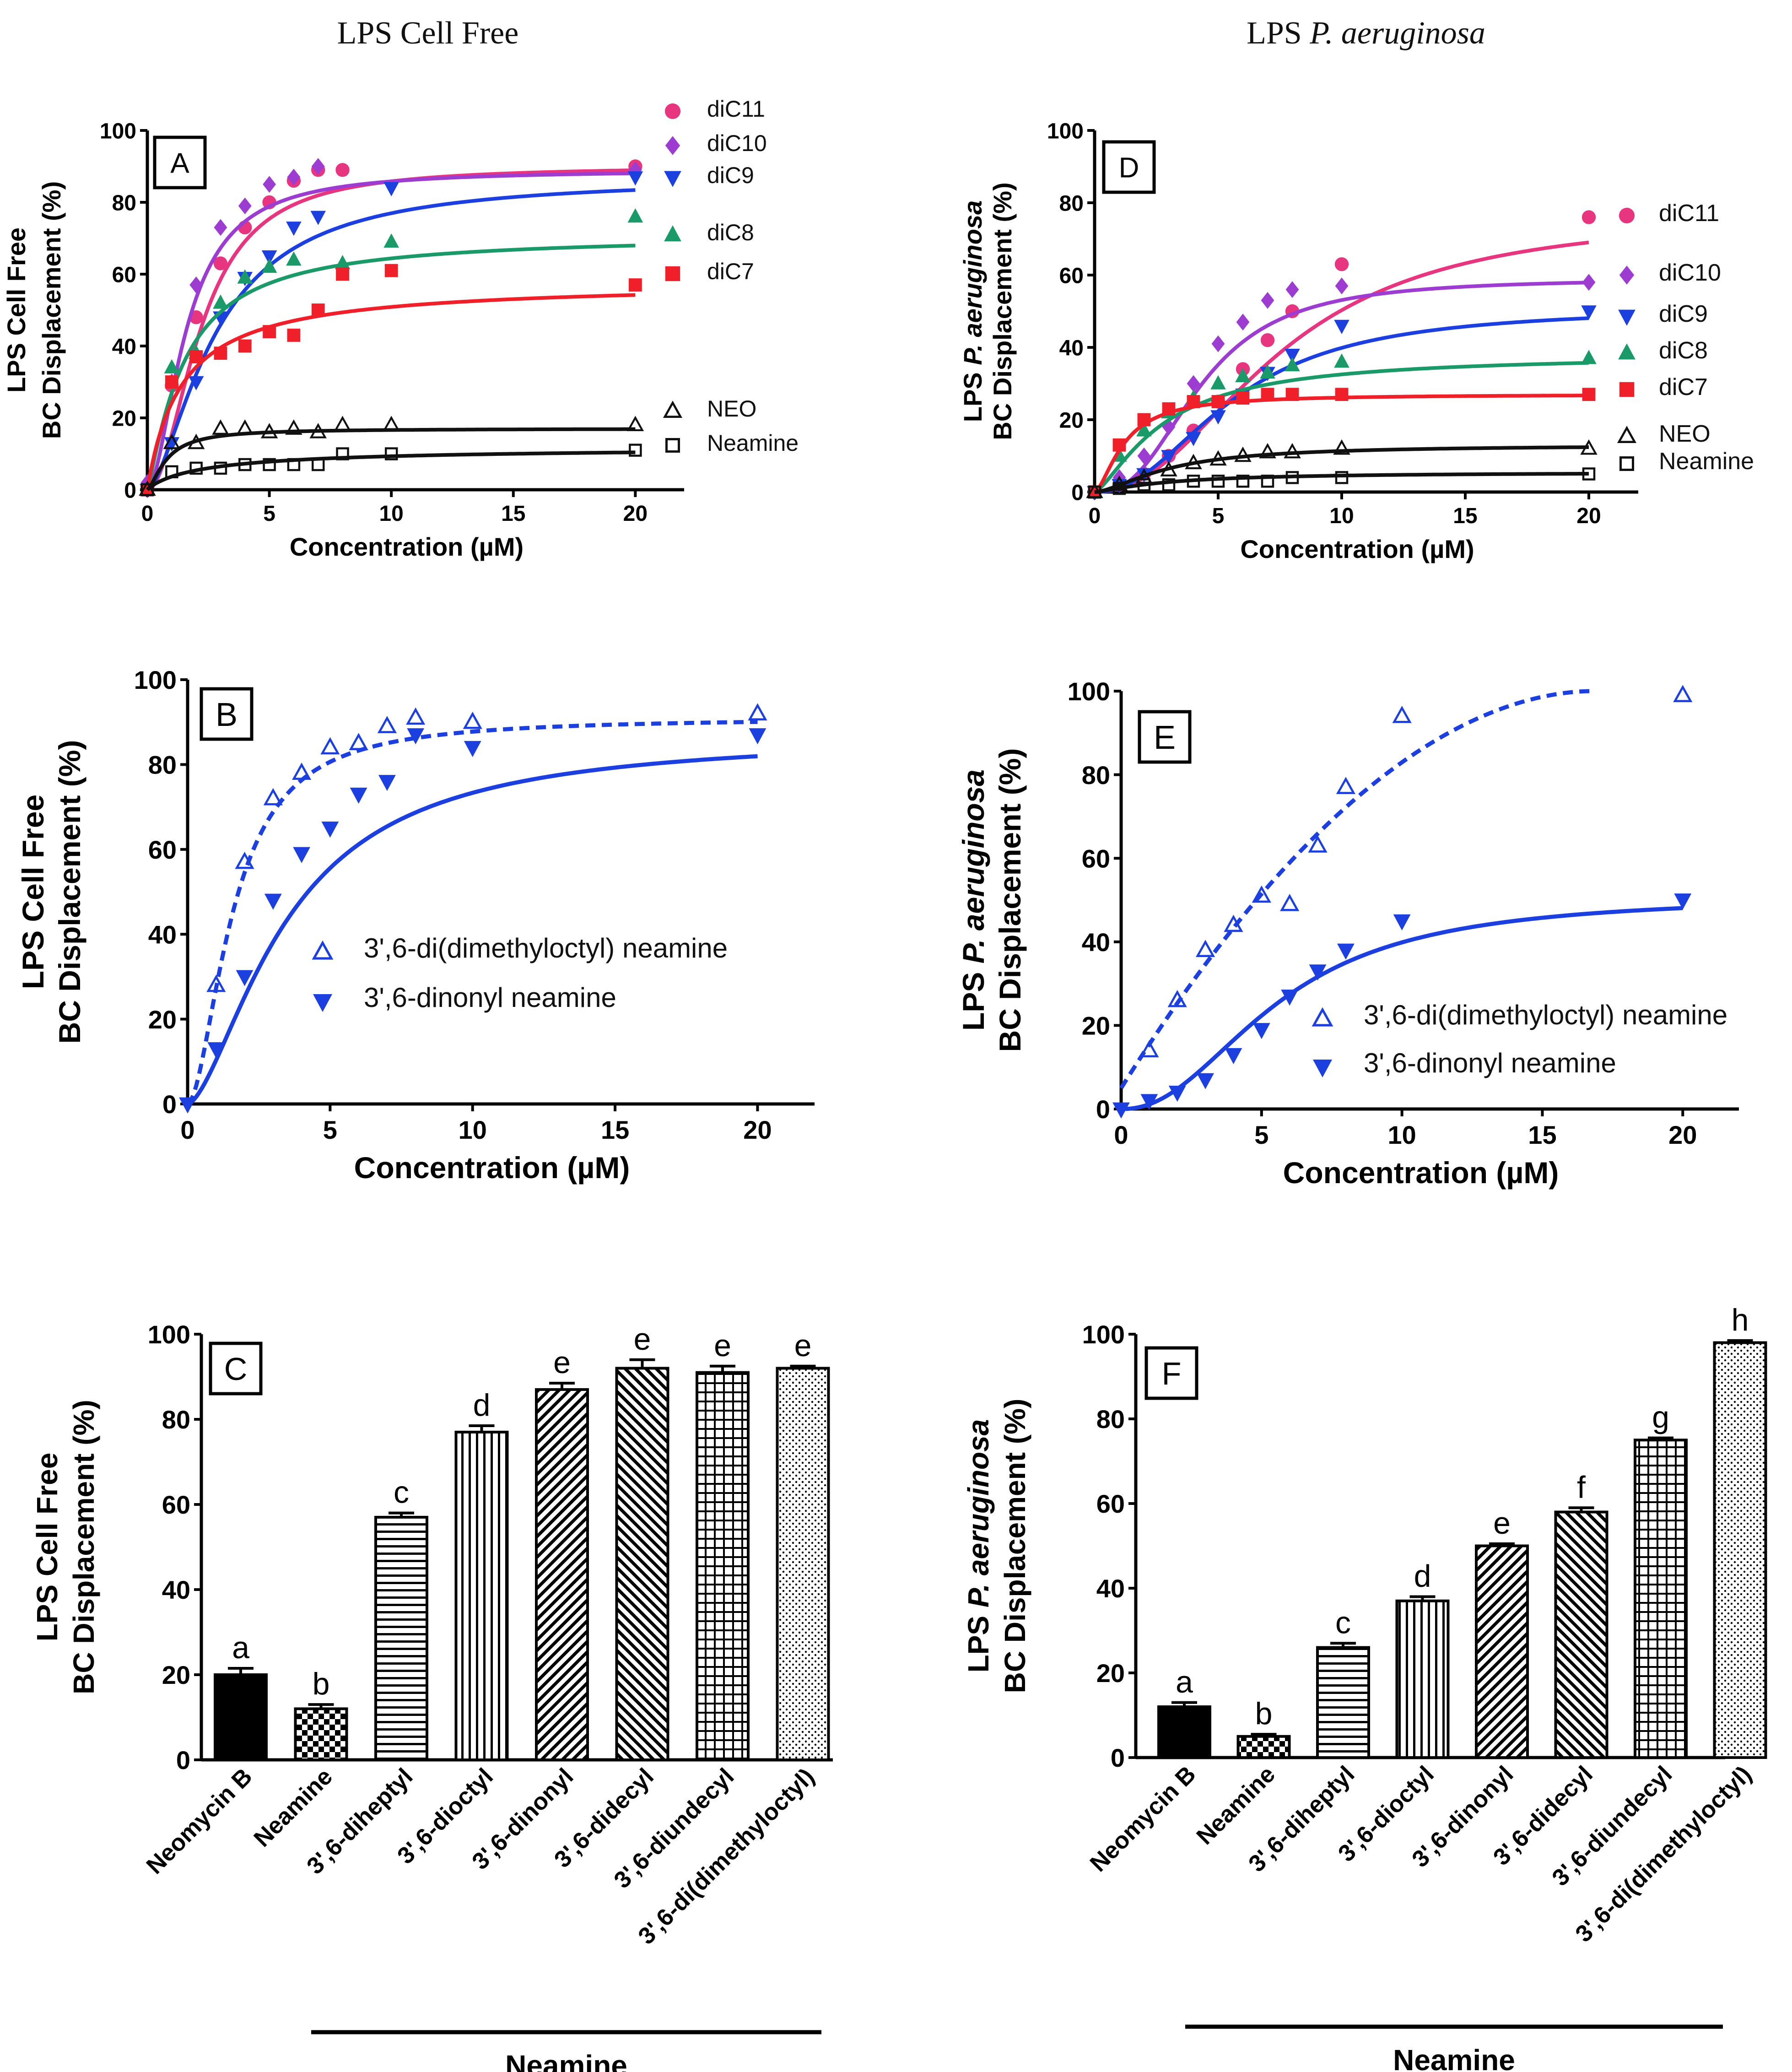 The width and height of the screenshot is (1792, 2072). I want to click on significance-letter: g, so click(1660, 1417).